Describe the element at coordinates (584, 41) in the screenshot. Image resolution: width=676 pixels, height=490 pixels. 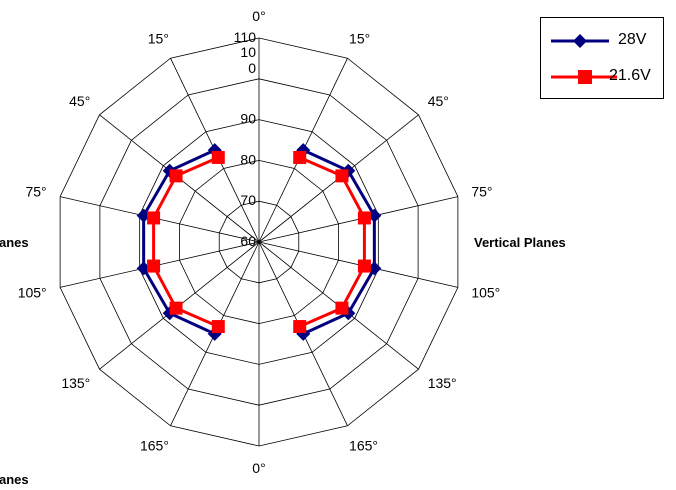
I see `diamond-marker-icon` at that location.